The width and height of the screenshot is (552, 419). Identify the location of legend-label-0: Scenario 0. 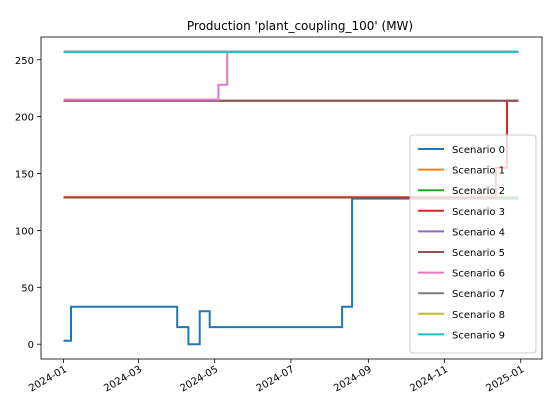
(478, 150).